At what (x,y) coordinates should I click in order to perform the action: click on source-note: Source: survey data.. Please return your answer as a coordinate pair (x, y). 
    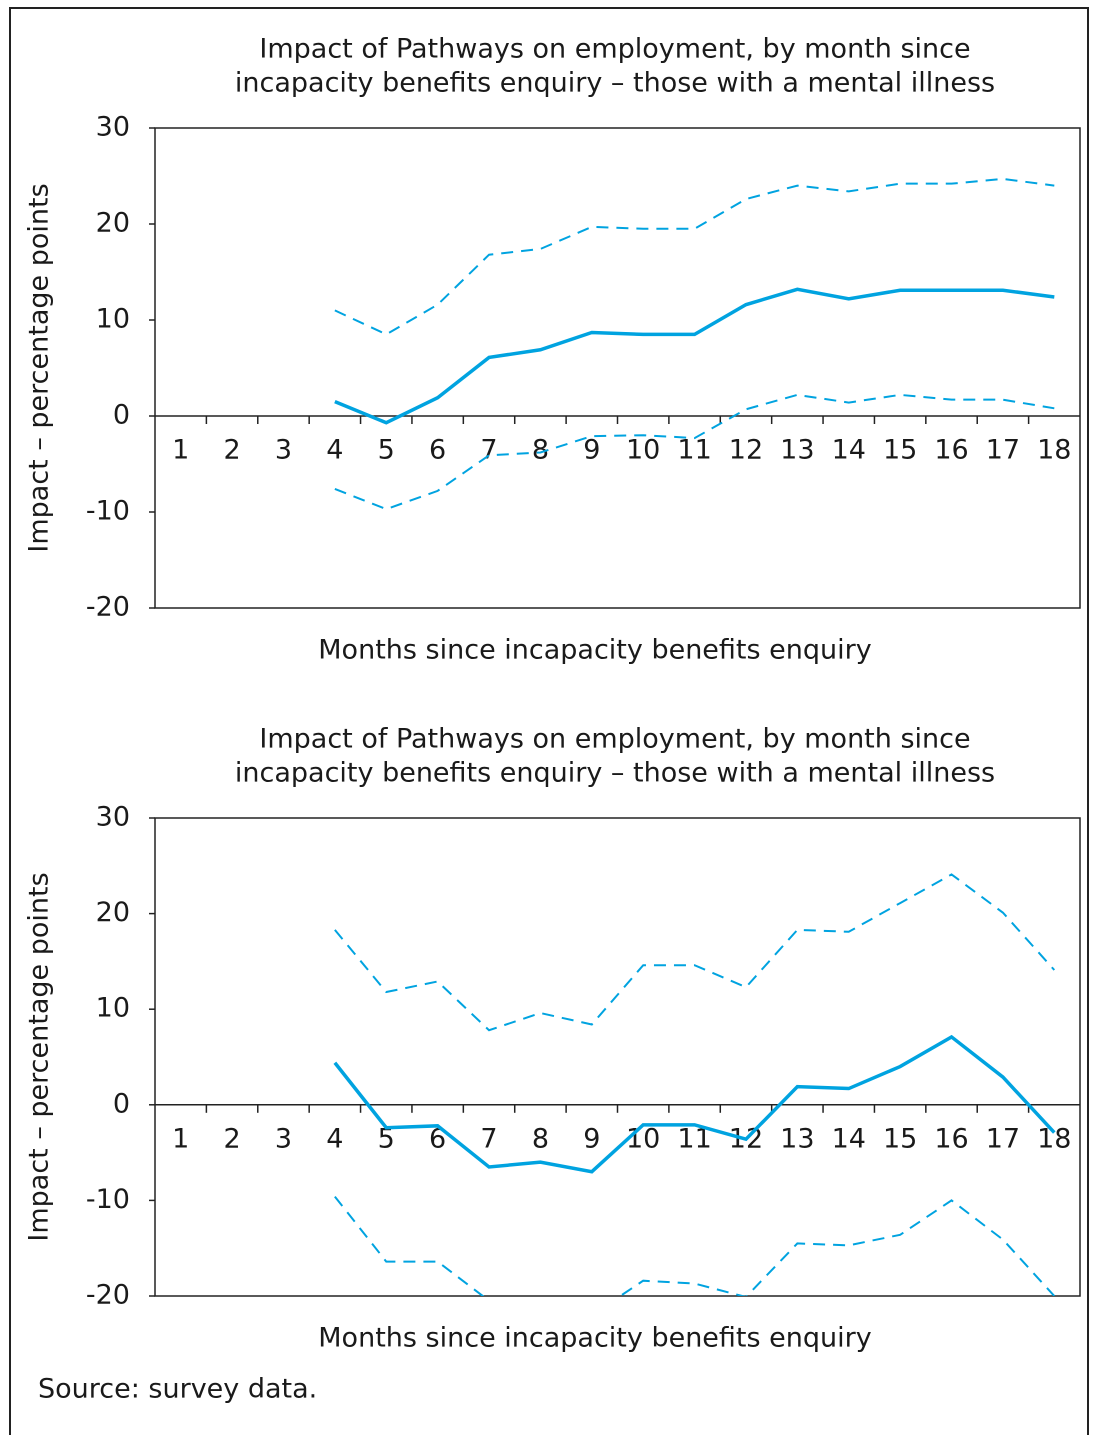
    Looking at the image, I should click on (177, 1389).